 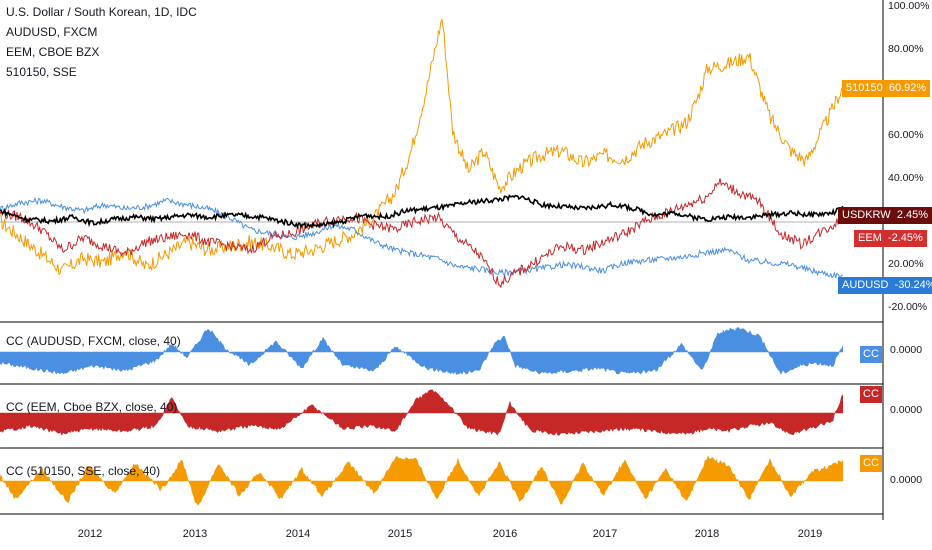 I want to click on legend-510150: 510150, SSE, so click(x=41, y=72).